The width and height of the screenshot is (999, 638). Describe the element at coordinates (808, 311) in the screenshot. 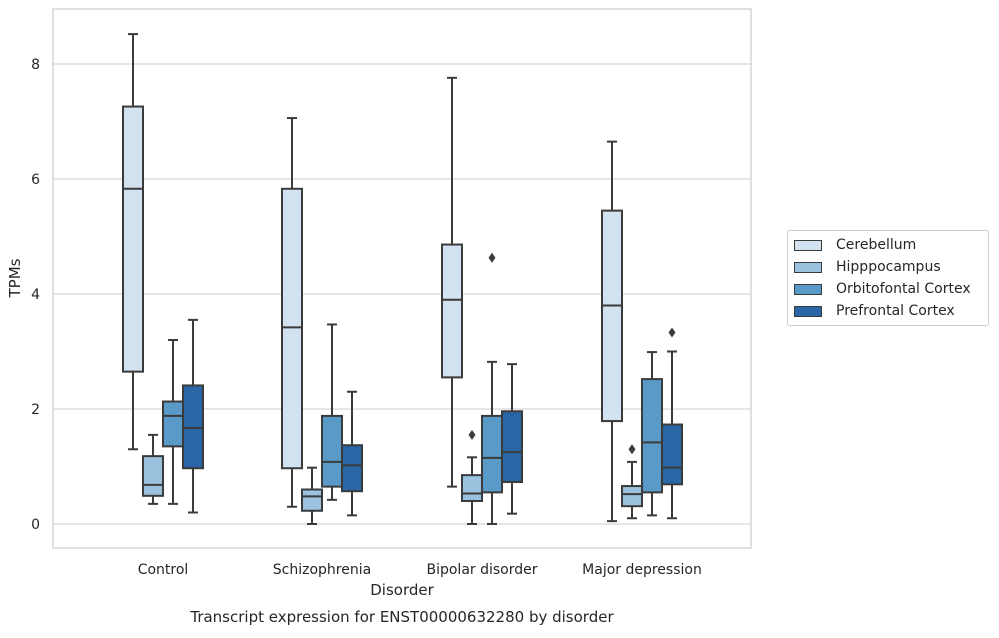

I see `legend-swatch-prefrontal` at that location.